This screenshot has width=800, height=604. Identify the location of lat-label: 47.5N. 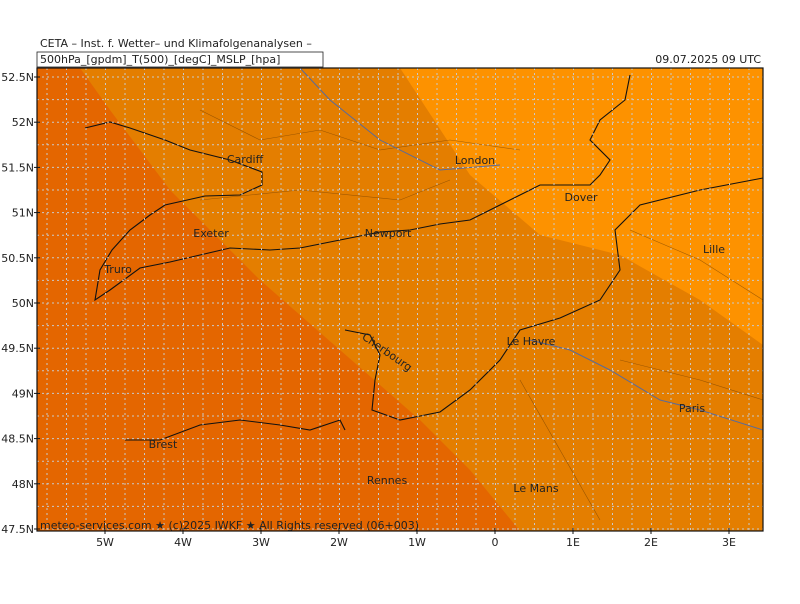
(17, 529).